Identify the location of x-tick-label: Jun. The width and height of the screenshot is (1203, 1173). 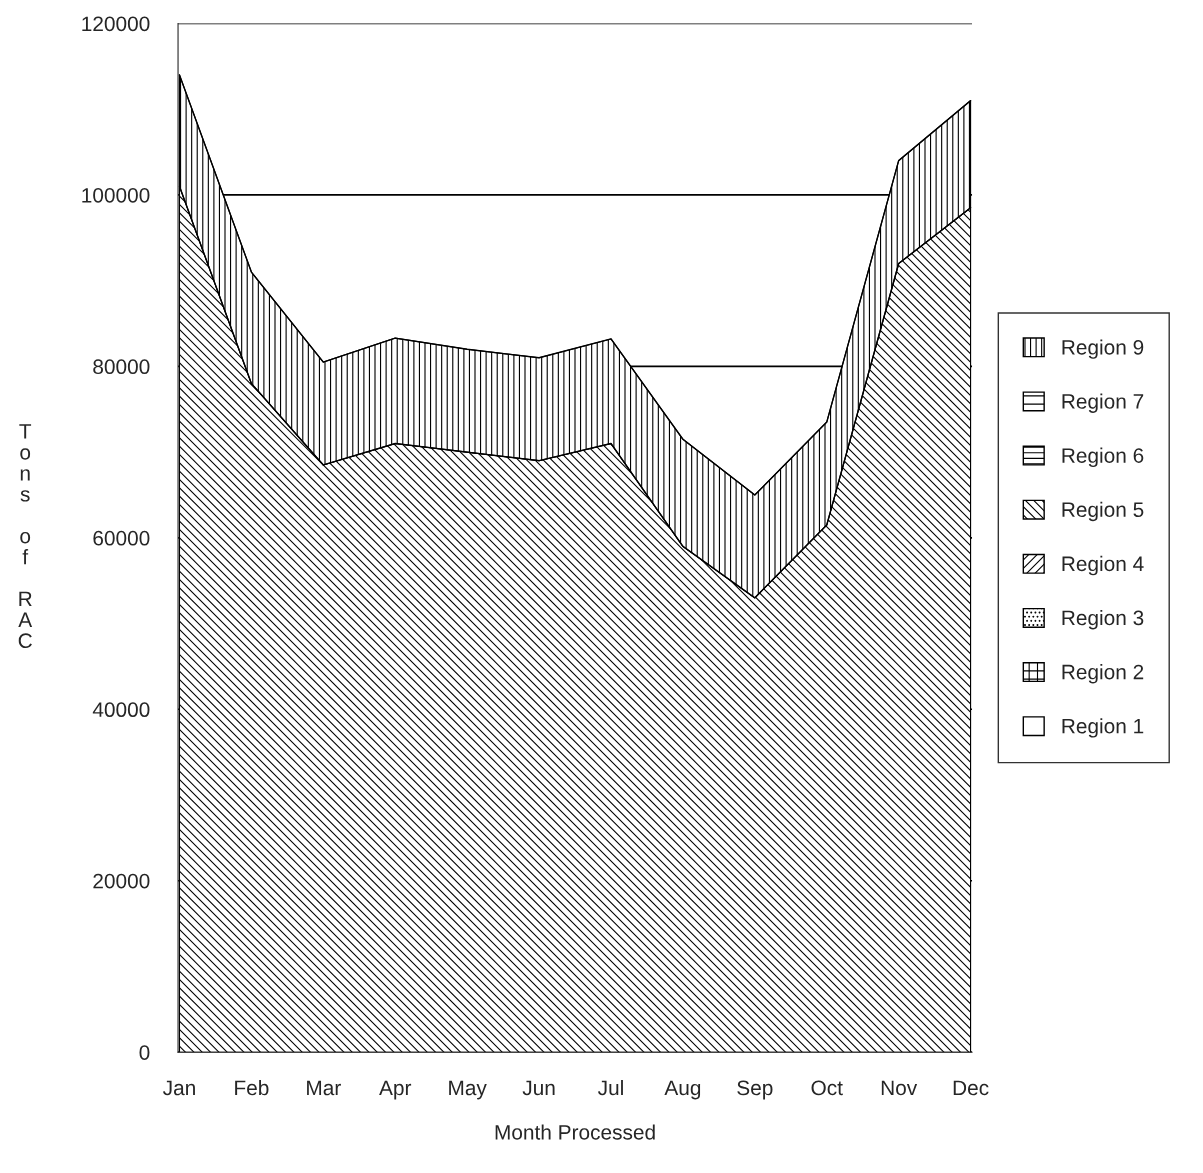
(538, 1088).